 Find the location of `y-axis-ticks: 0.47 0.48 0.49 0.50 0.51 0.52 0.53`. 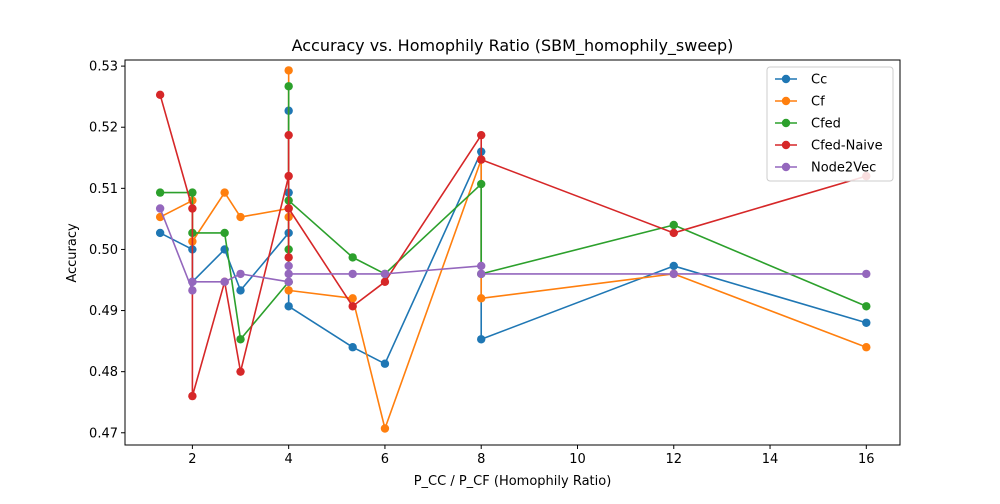

y-axis-ticks: 0.47 0.48 0.49 0.50 0.51 0.52 0.53 is located at coordinates (107, 250).